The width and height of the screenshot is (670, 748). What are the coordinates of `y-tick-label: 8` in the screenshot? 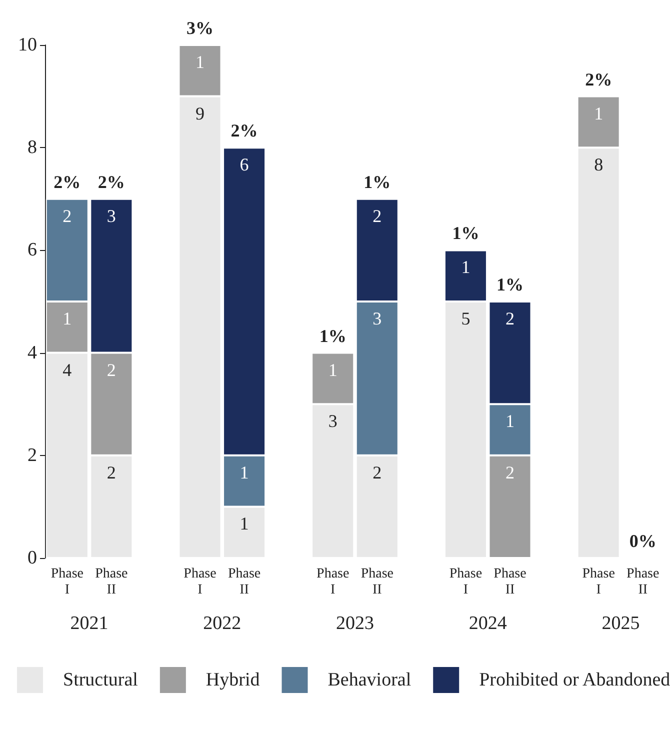 It's located at (32, 147).